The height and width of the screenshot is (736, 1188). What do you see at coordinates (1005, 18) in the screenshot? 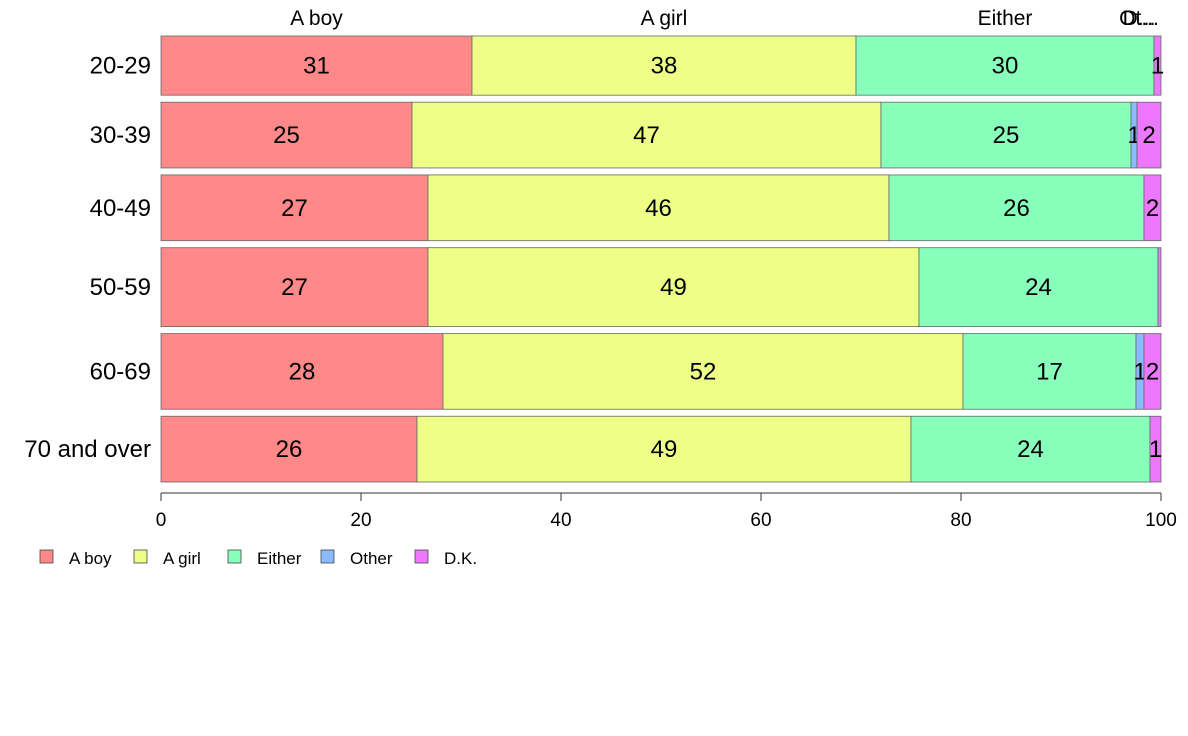
I see `column-label: Either` at bounding box center [1005, 18].